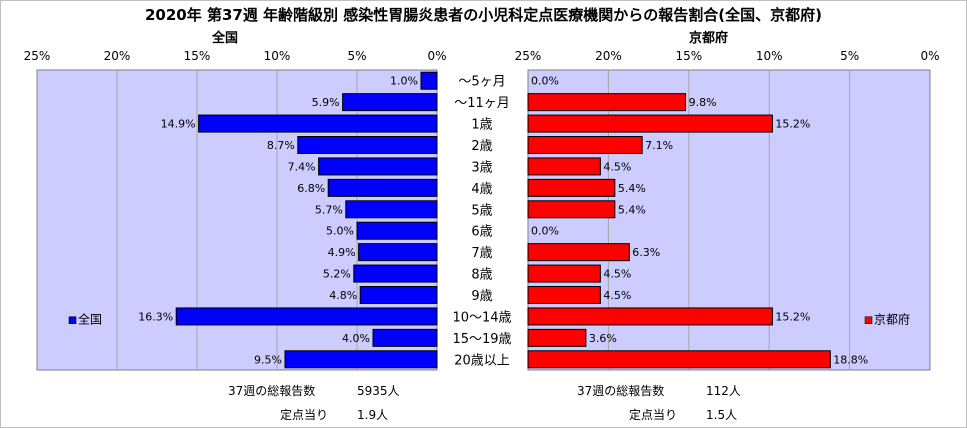 The width and height of the screenshot is (967, 428). I want to click on national-data-label: 5.9%, so click(326, 102).